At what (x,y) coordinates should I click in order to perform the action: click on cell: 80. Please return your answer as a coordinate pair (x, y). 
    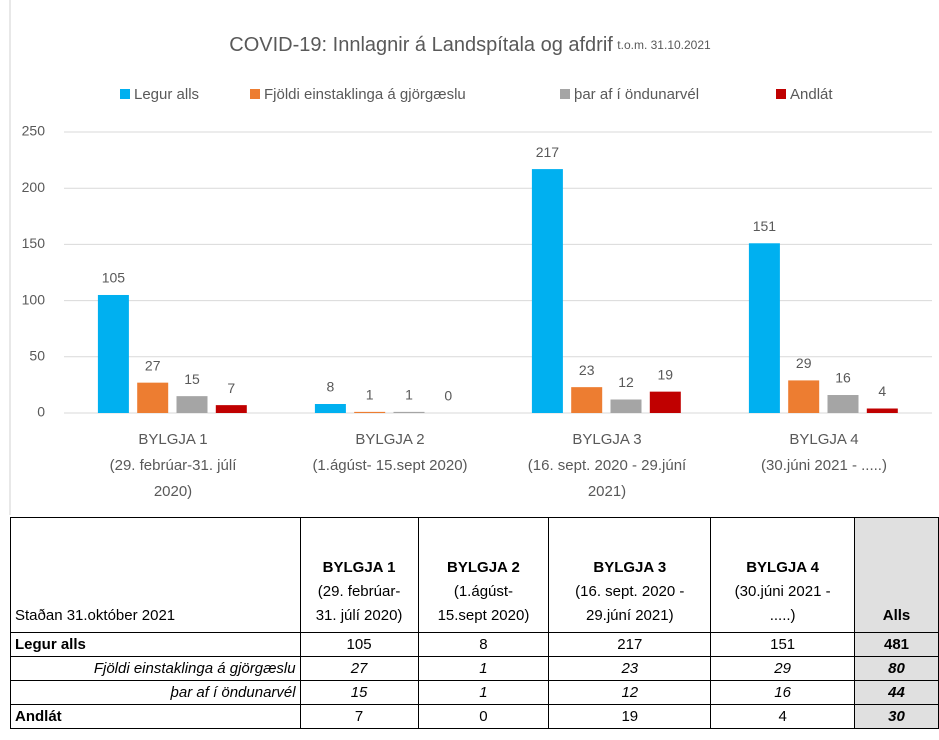
    Looking at the image, I should click on (896, 668).